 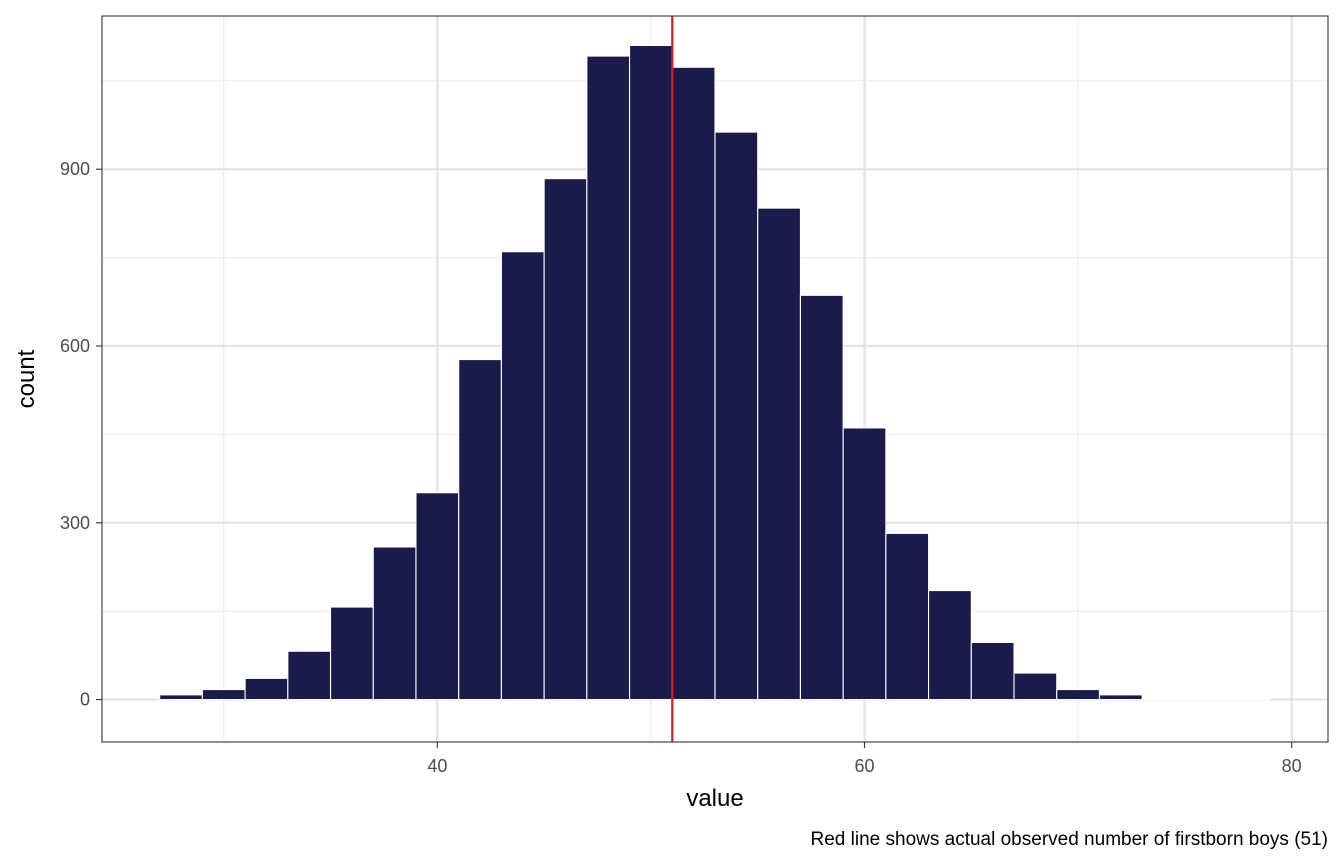 I want to click on x-tick-label: 60, so click(x=864, y=766).